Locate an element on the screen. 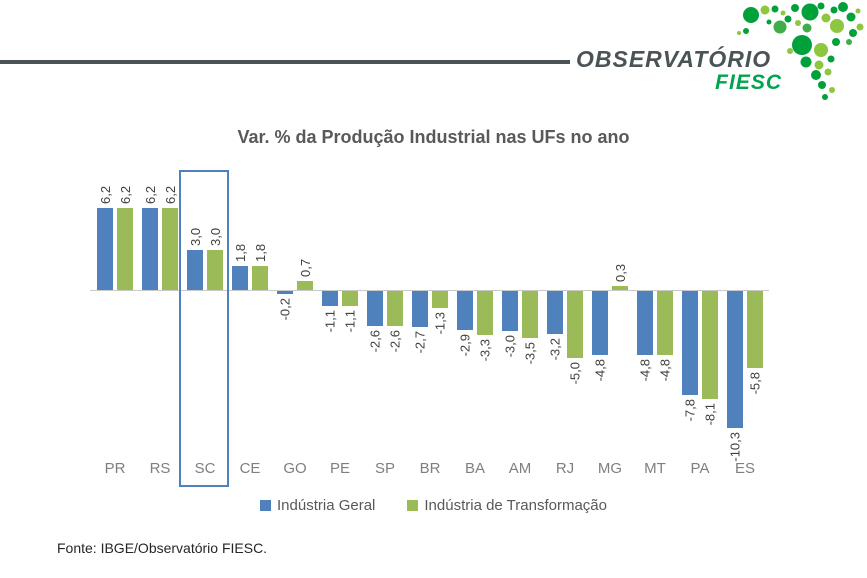  value-label-ce-industria-de-transformacao: 1,8 is located at coordinates (260, 253).